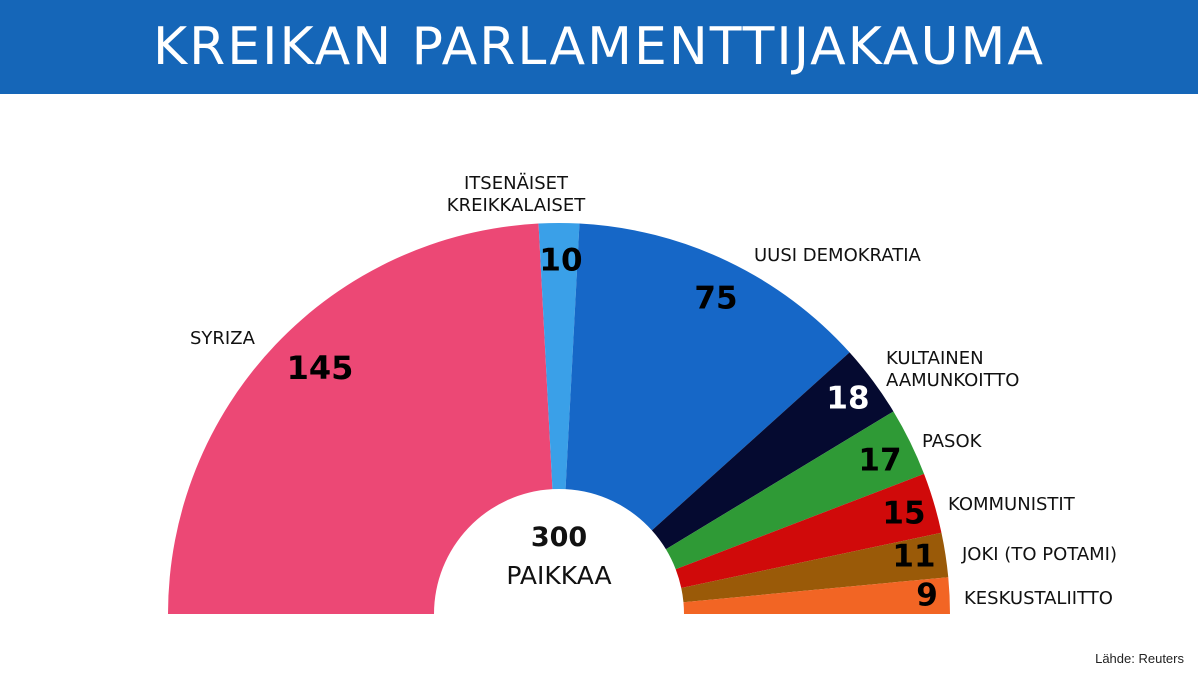 The height and width of the screenshot is (674, 1198). Describe the element at coordinates (560, 261) in the screenshot. I see `value-label-2: 10` at that location.